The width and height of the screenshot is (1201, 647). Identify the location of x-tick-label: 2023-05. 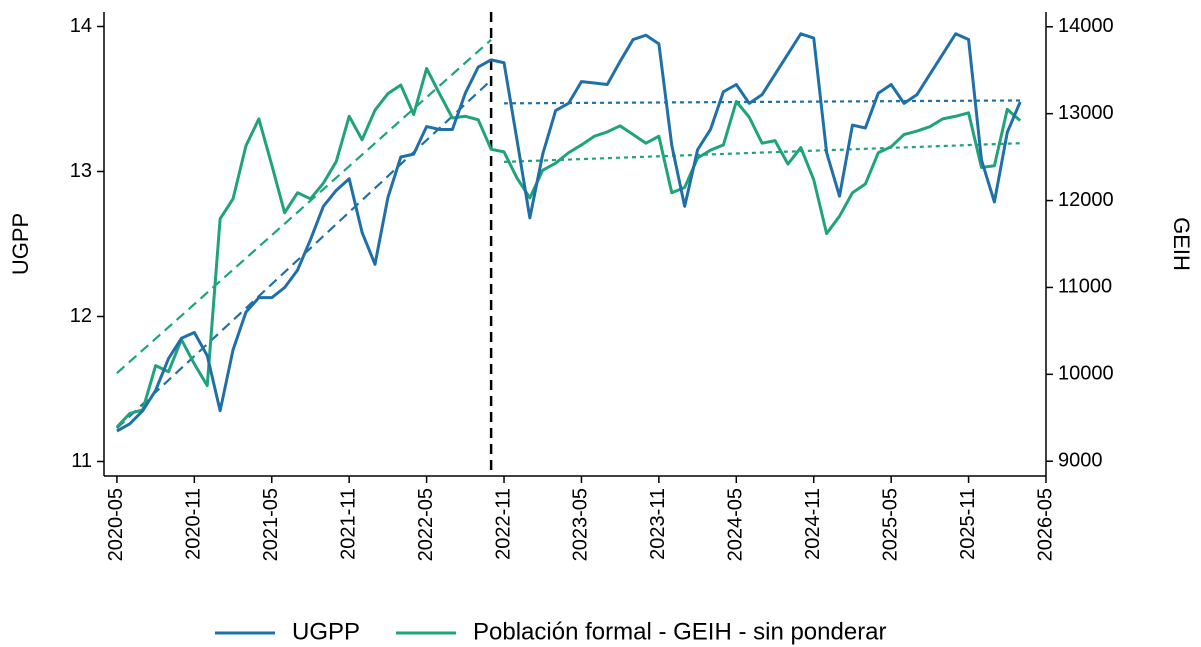
(581, 524).